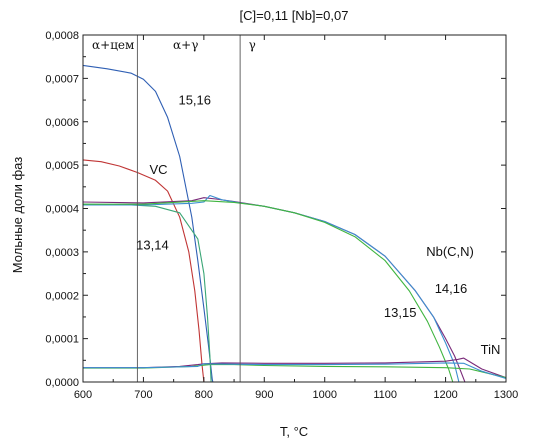 This screenshot has height=443, width=533. What do you see at coordinates (62, 296) in the screenshot?
I see `y-tick-label: 0,0002` at bounding box center [62, 296].